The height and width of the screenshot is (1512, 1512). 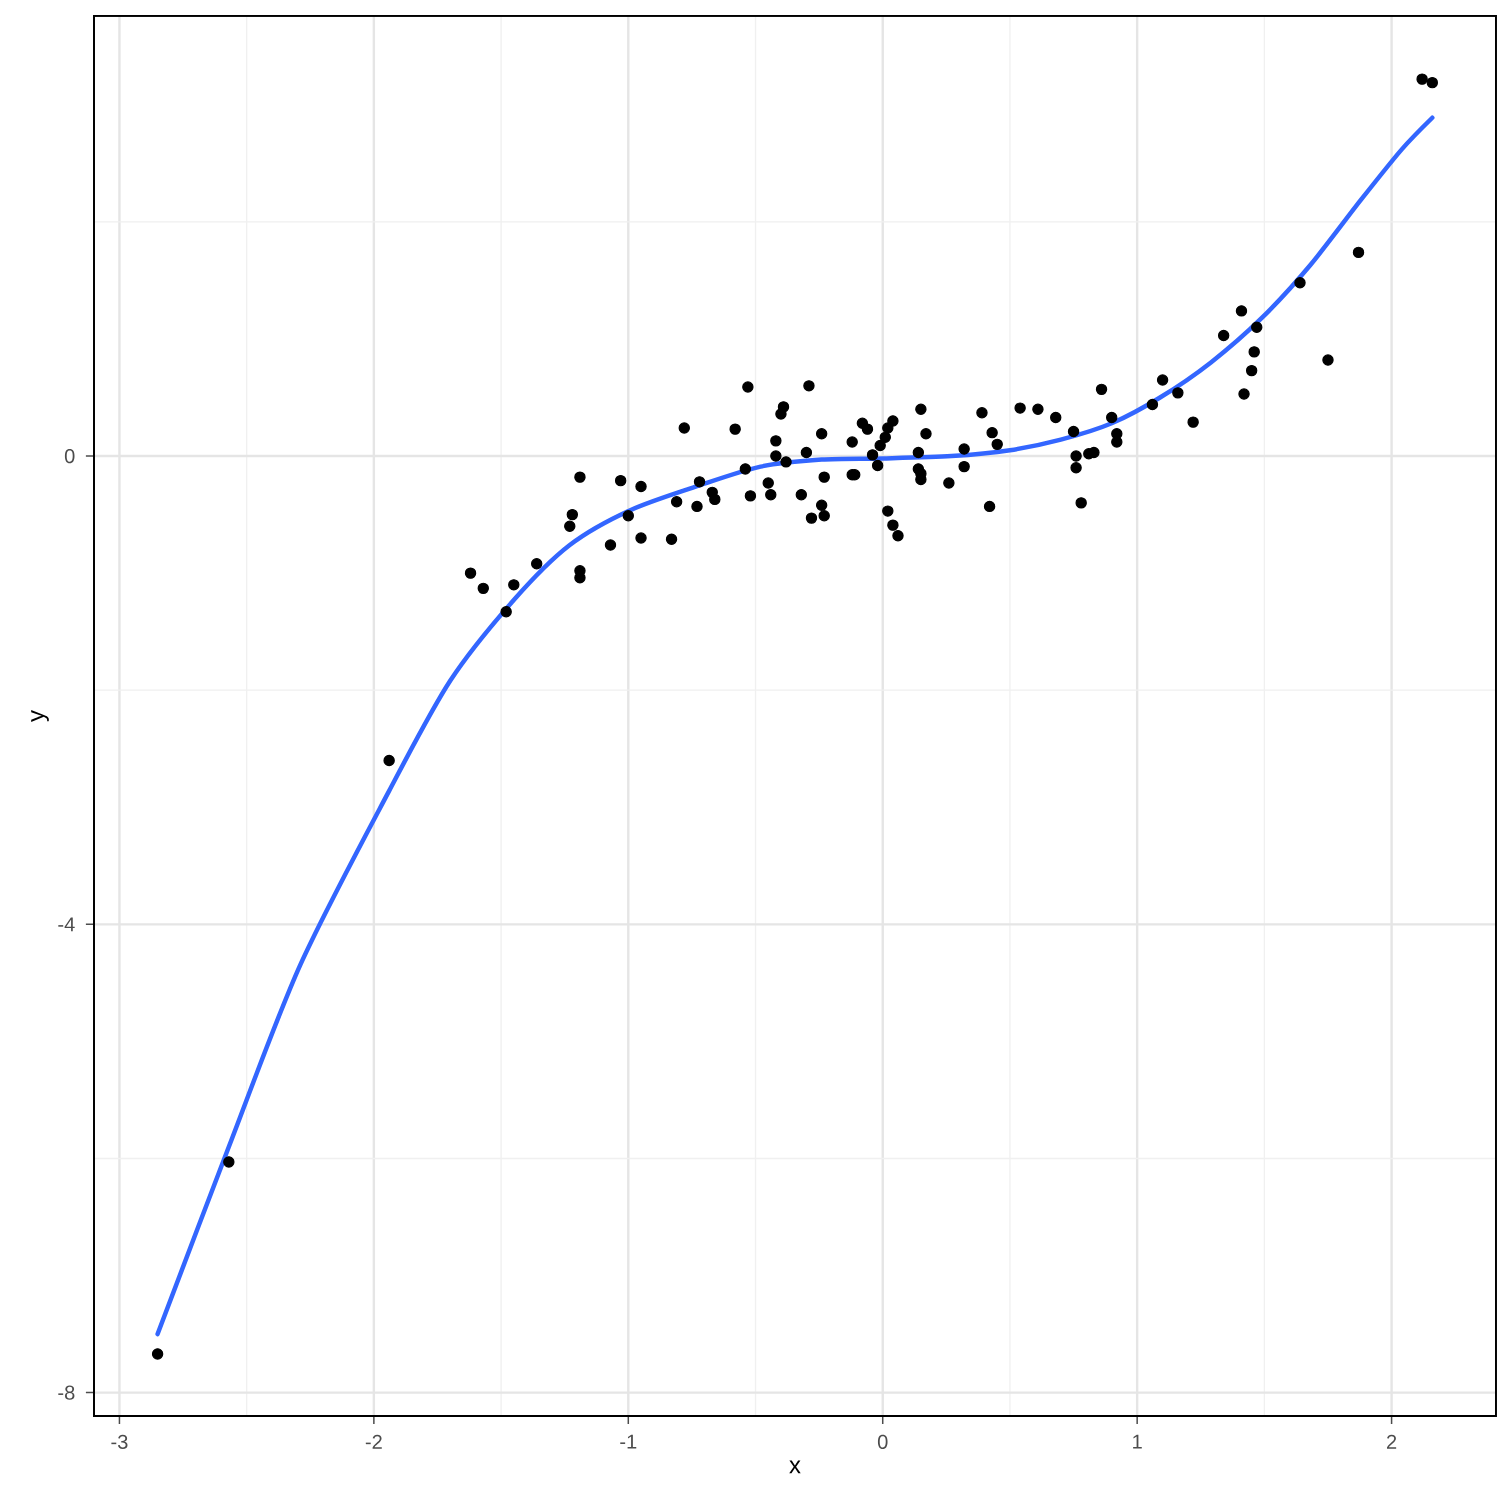 What do you see at coordinates (1137, 1441) in the screenshot?
I see `x-tick-label: 1` at bounding box center [1137, 1441].